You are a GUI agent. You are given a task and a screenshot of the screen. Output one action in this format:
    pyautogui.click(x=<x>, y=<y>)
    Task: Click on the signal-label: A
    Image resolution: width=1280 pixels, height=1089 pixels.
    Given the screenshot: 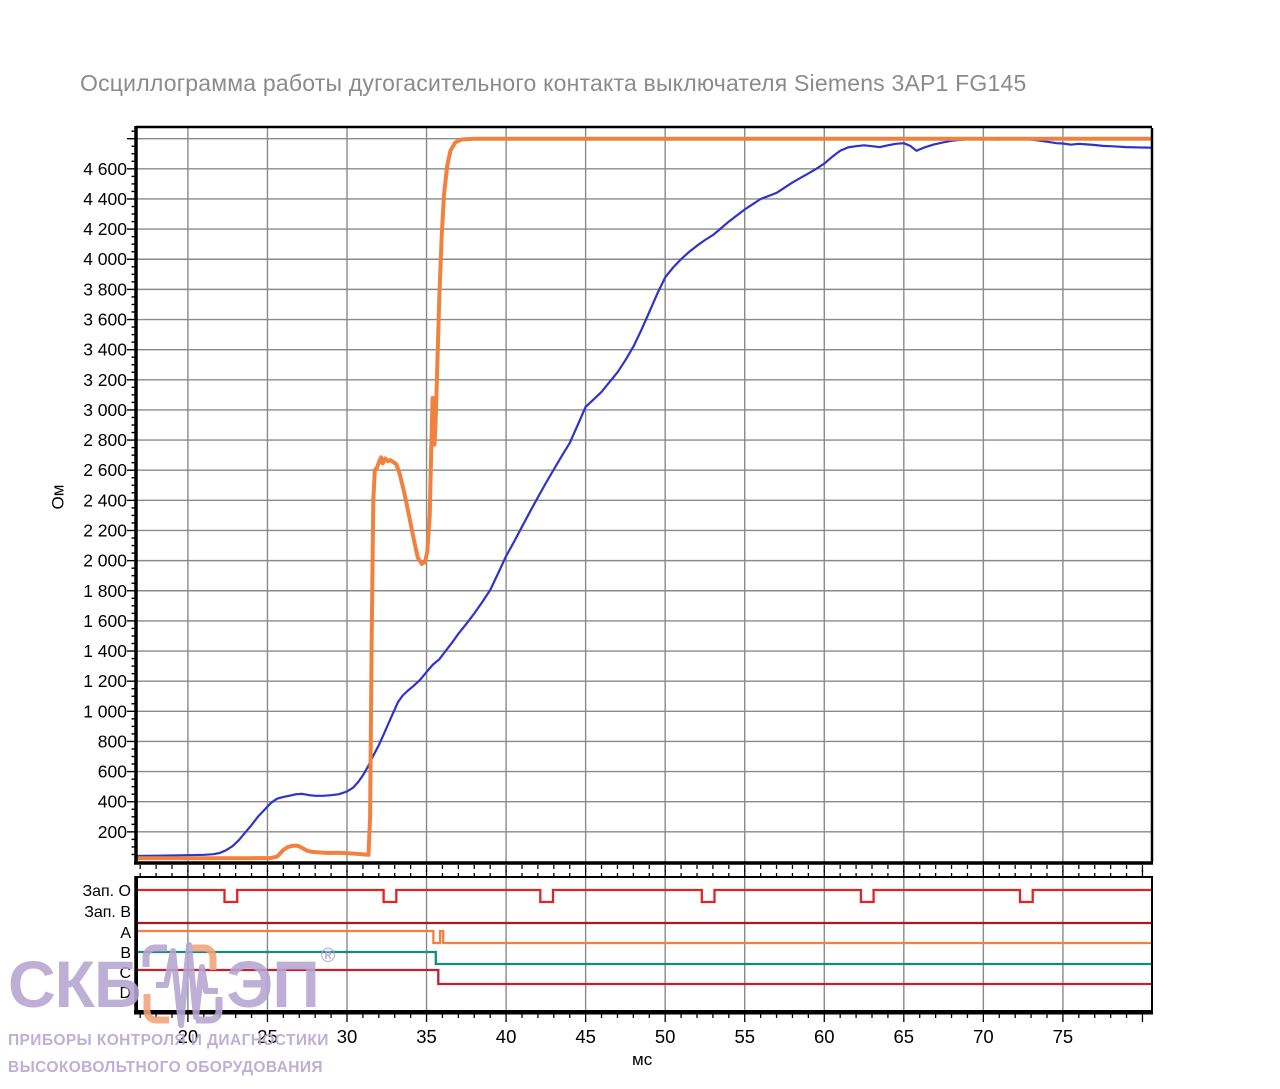 What is the action you would take?
    pyautogui.click(x=125, y=933)
    